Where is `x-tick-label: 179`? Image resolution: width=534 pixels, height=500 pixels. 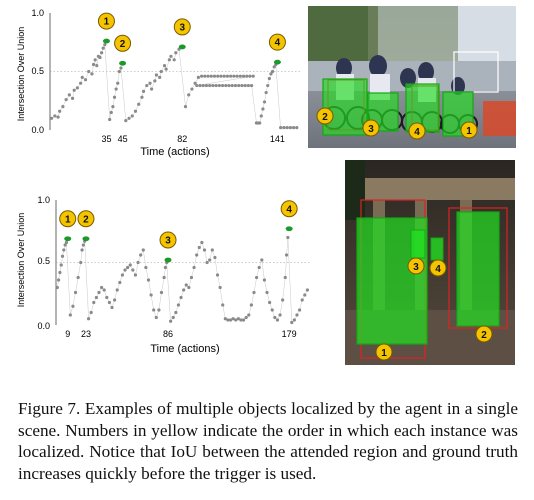 x-tick-label: 179 is located at coordinates (289, 334).